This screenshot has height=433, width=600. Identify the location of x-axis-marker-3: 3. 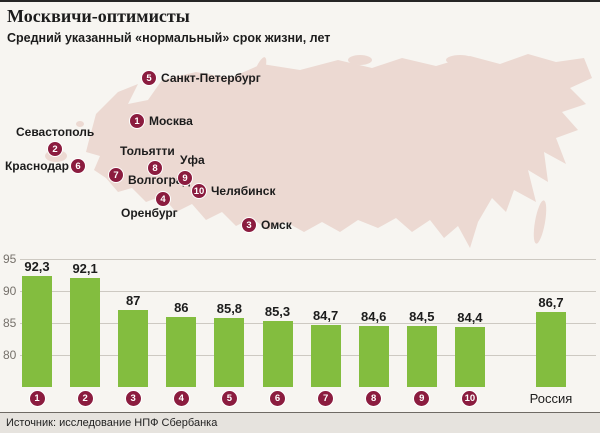
(133, 398).